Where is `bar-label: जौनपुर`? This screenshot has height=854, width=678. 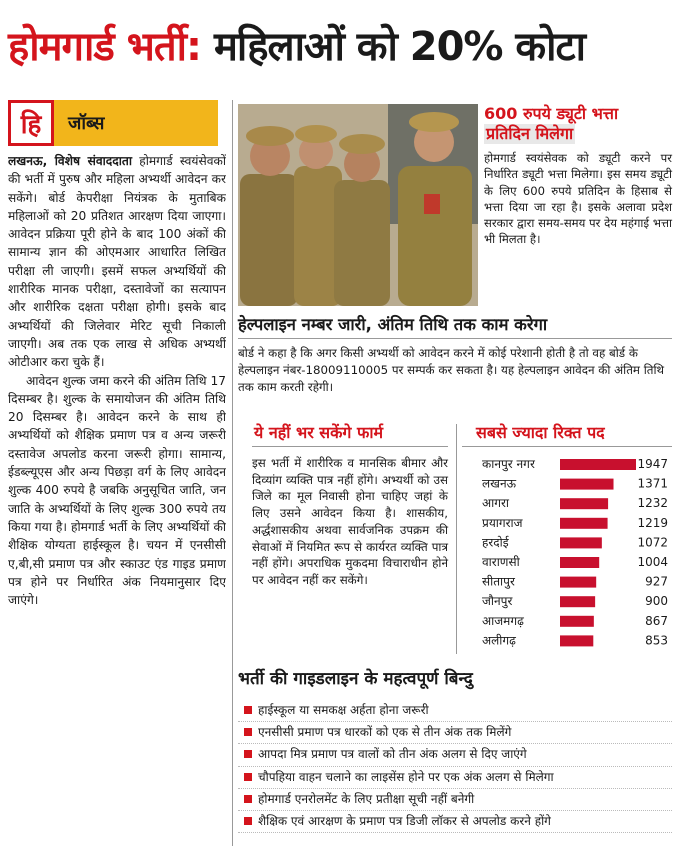 bar-label: जौनपुर is located at coordinates (497, 601).